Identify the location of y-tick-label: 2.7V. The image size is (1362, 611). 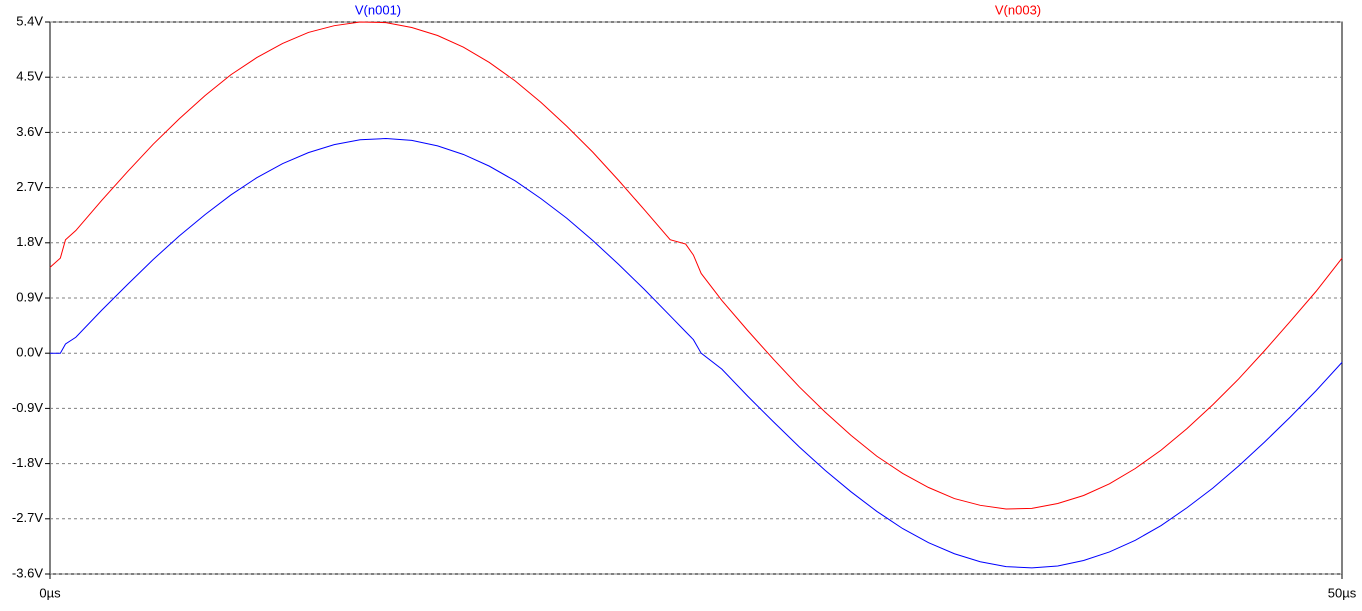
(29, 186).